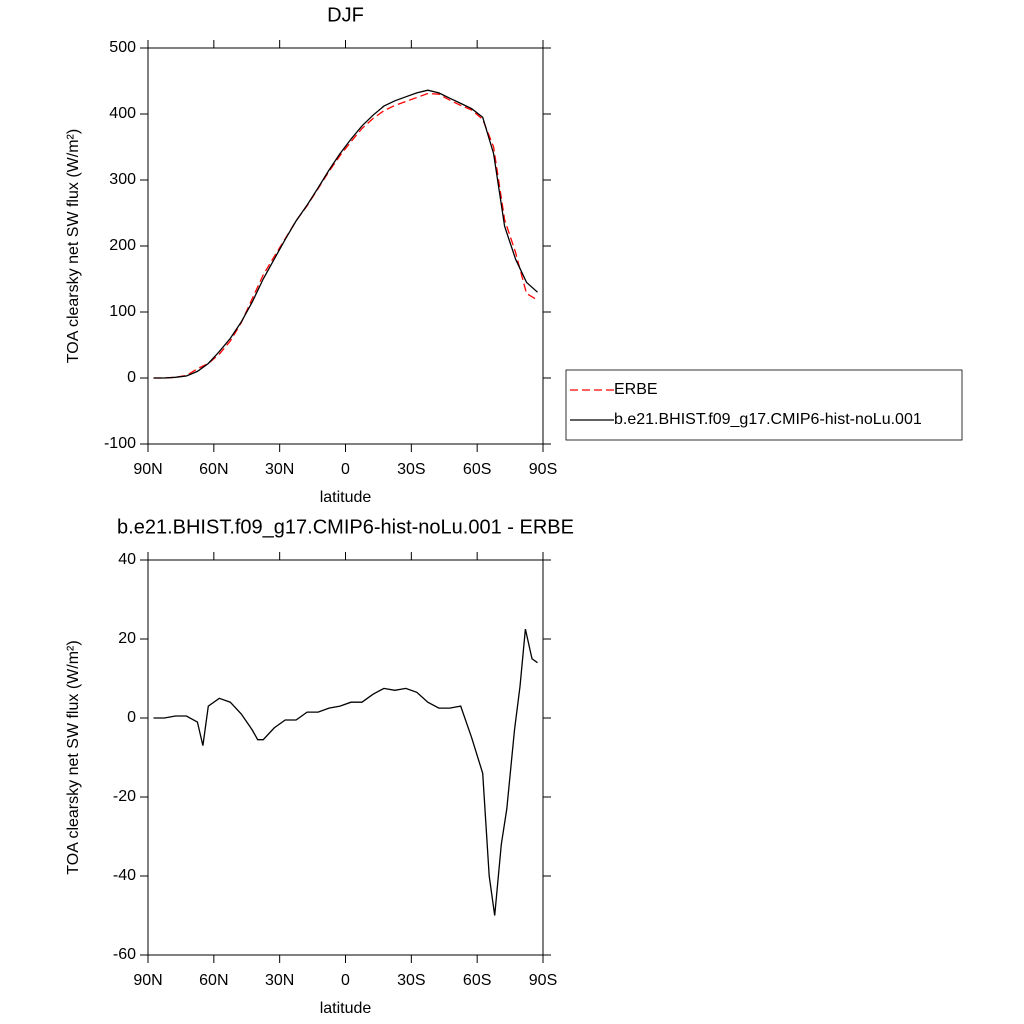 The height and width of the screenshot is (1024, 1024). What do you see at coordinates (345, 15) in the screenshot?
I see `chart-title: DJF` at bounding box center [345, 15].